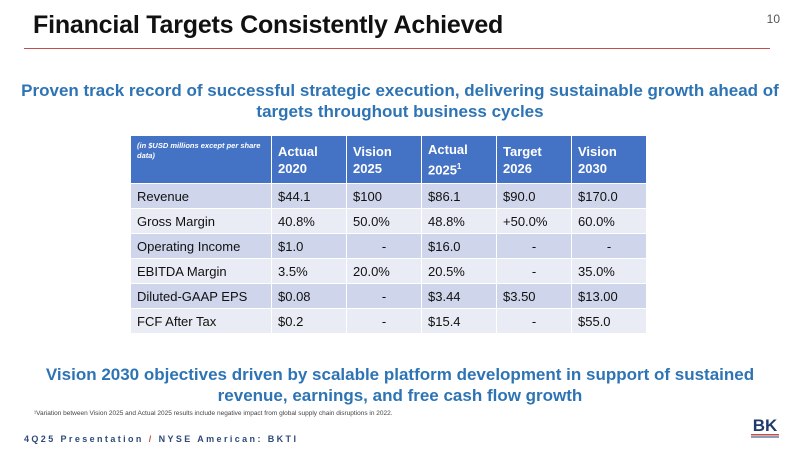  I want to click on bk-logo: BK, so click(765, 427).